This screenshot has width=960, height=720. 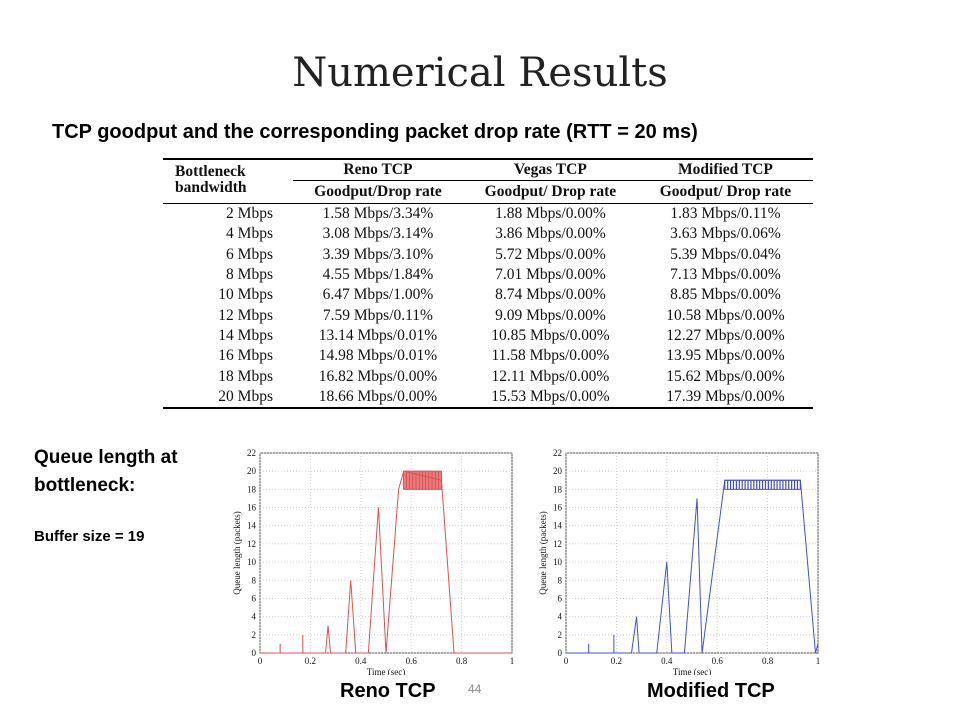 What do you see at coordinates (245, 335) in the screenshot?
I see `bandwidth-cell: 14 Mbps` at bounding box center [245, 335].